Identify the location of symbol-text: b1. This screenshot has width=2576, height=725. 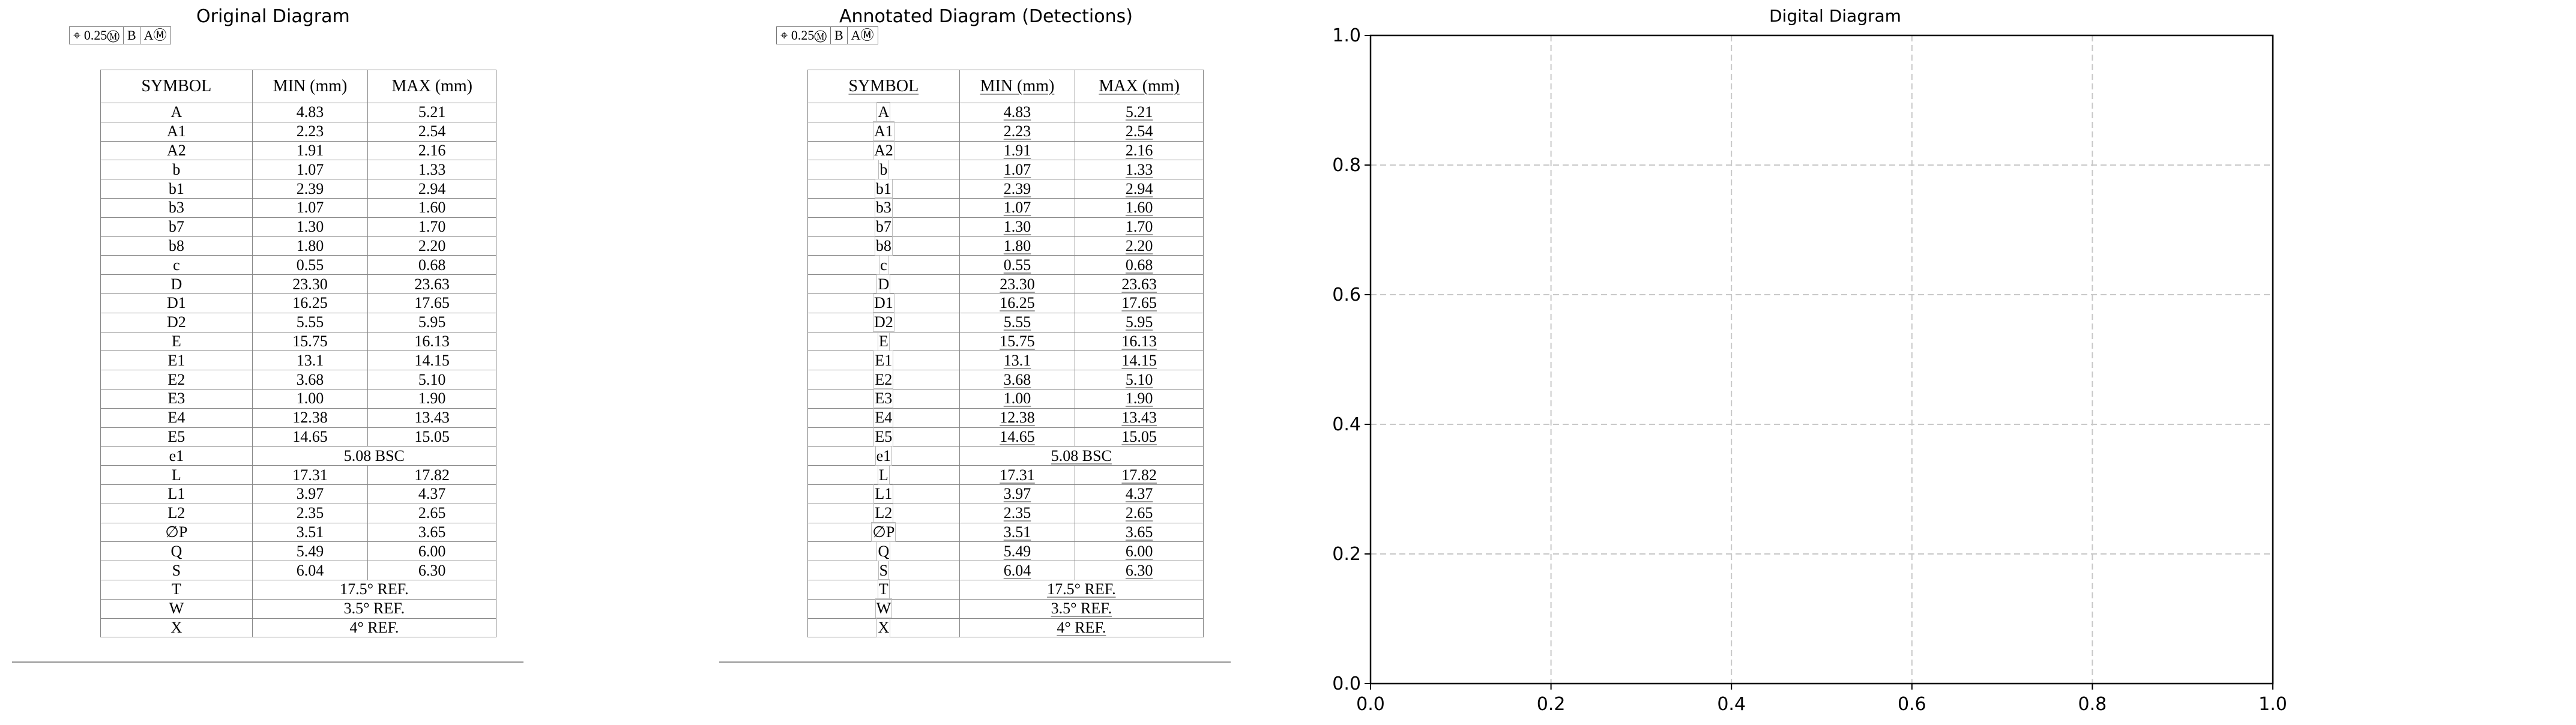
(176, 188).